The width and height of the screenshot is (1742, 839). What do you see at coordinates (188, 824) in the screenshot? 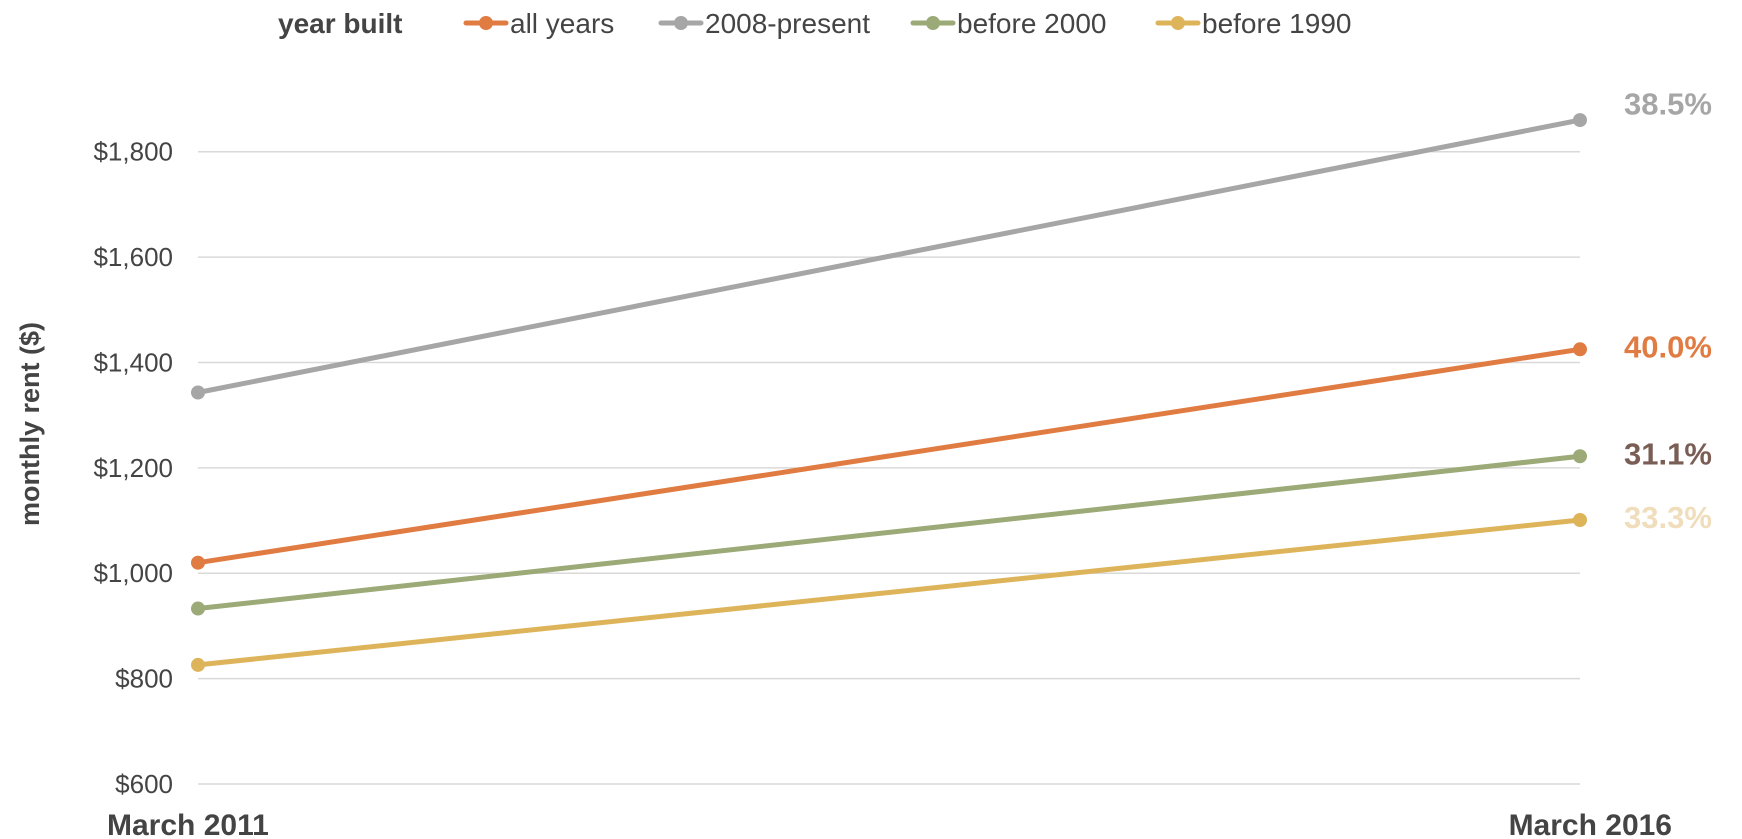
I see `x-tick-label: March 2011` at bounding box center [188, 824].